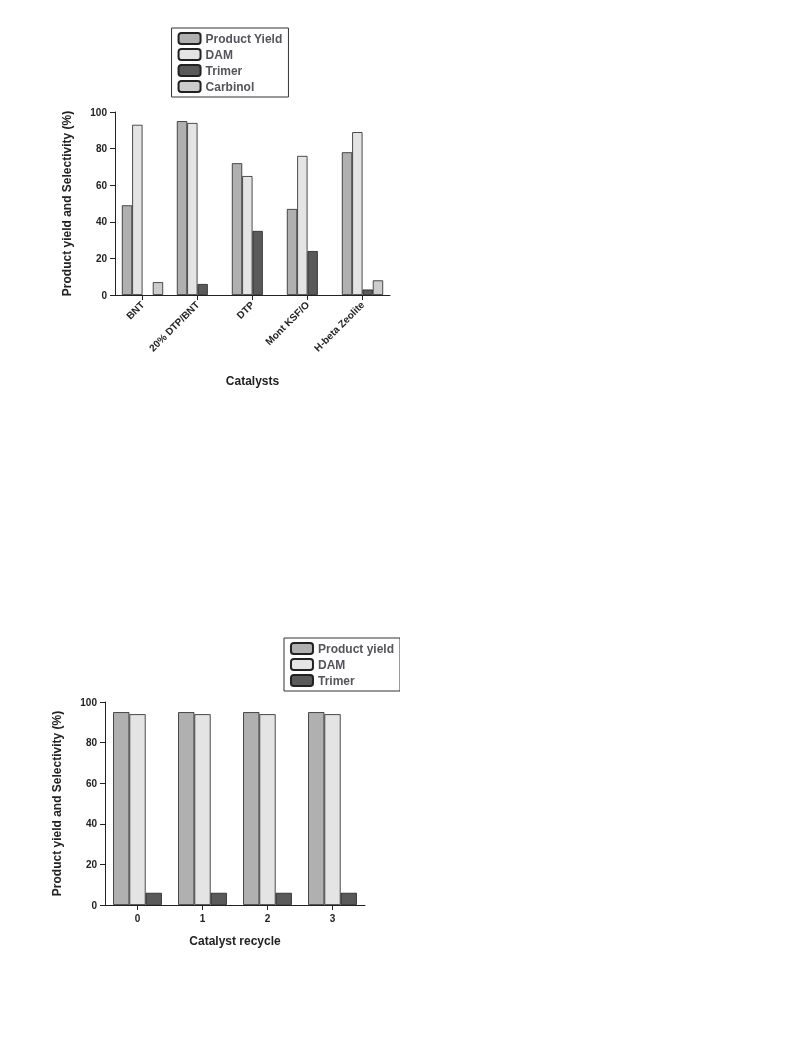  I want to click on x-tick-label: 2, so click(267, 918).